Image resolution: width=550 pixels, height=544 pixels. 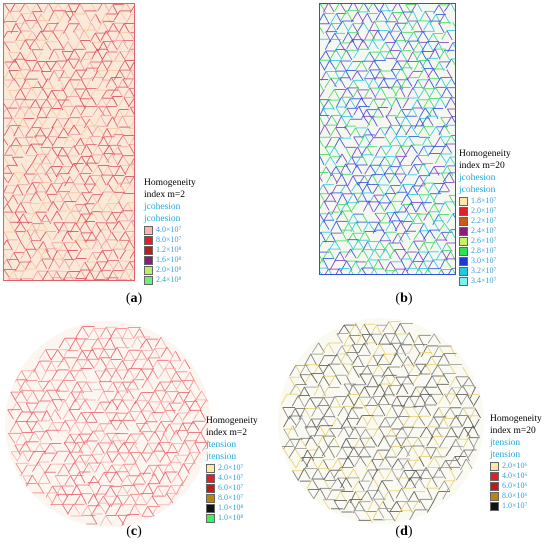 What do you see at coordinates (162, 207) in the screenshot?
I see `legend-label: jcohesion` at bounding box center [162, 207].